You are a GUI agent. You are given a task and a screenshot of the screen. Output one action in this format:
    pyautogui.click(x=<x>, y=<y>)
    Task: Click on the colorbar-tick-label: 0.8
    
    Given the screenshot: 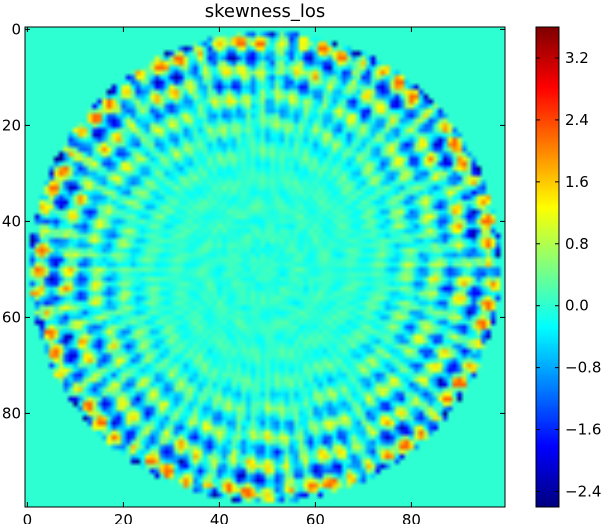 What is the action you would take?
    pyautogui.click(x=577, y=244)
    